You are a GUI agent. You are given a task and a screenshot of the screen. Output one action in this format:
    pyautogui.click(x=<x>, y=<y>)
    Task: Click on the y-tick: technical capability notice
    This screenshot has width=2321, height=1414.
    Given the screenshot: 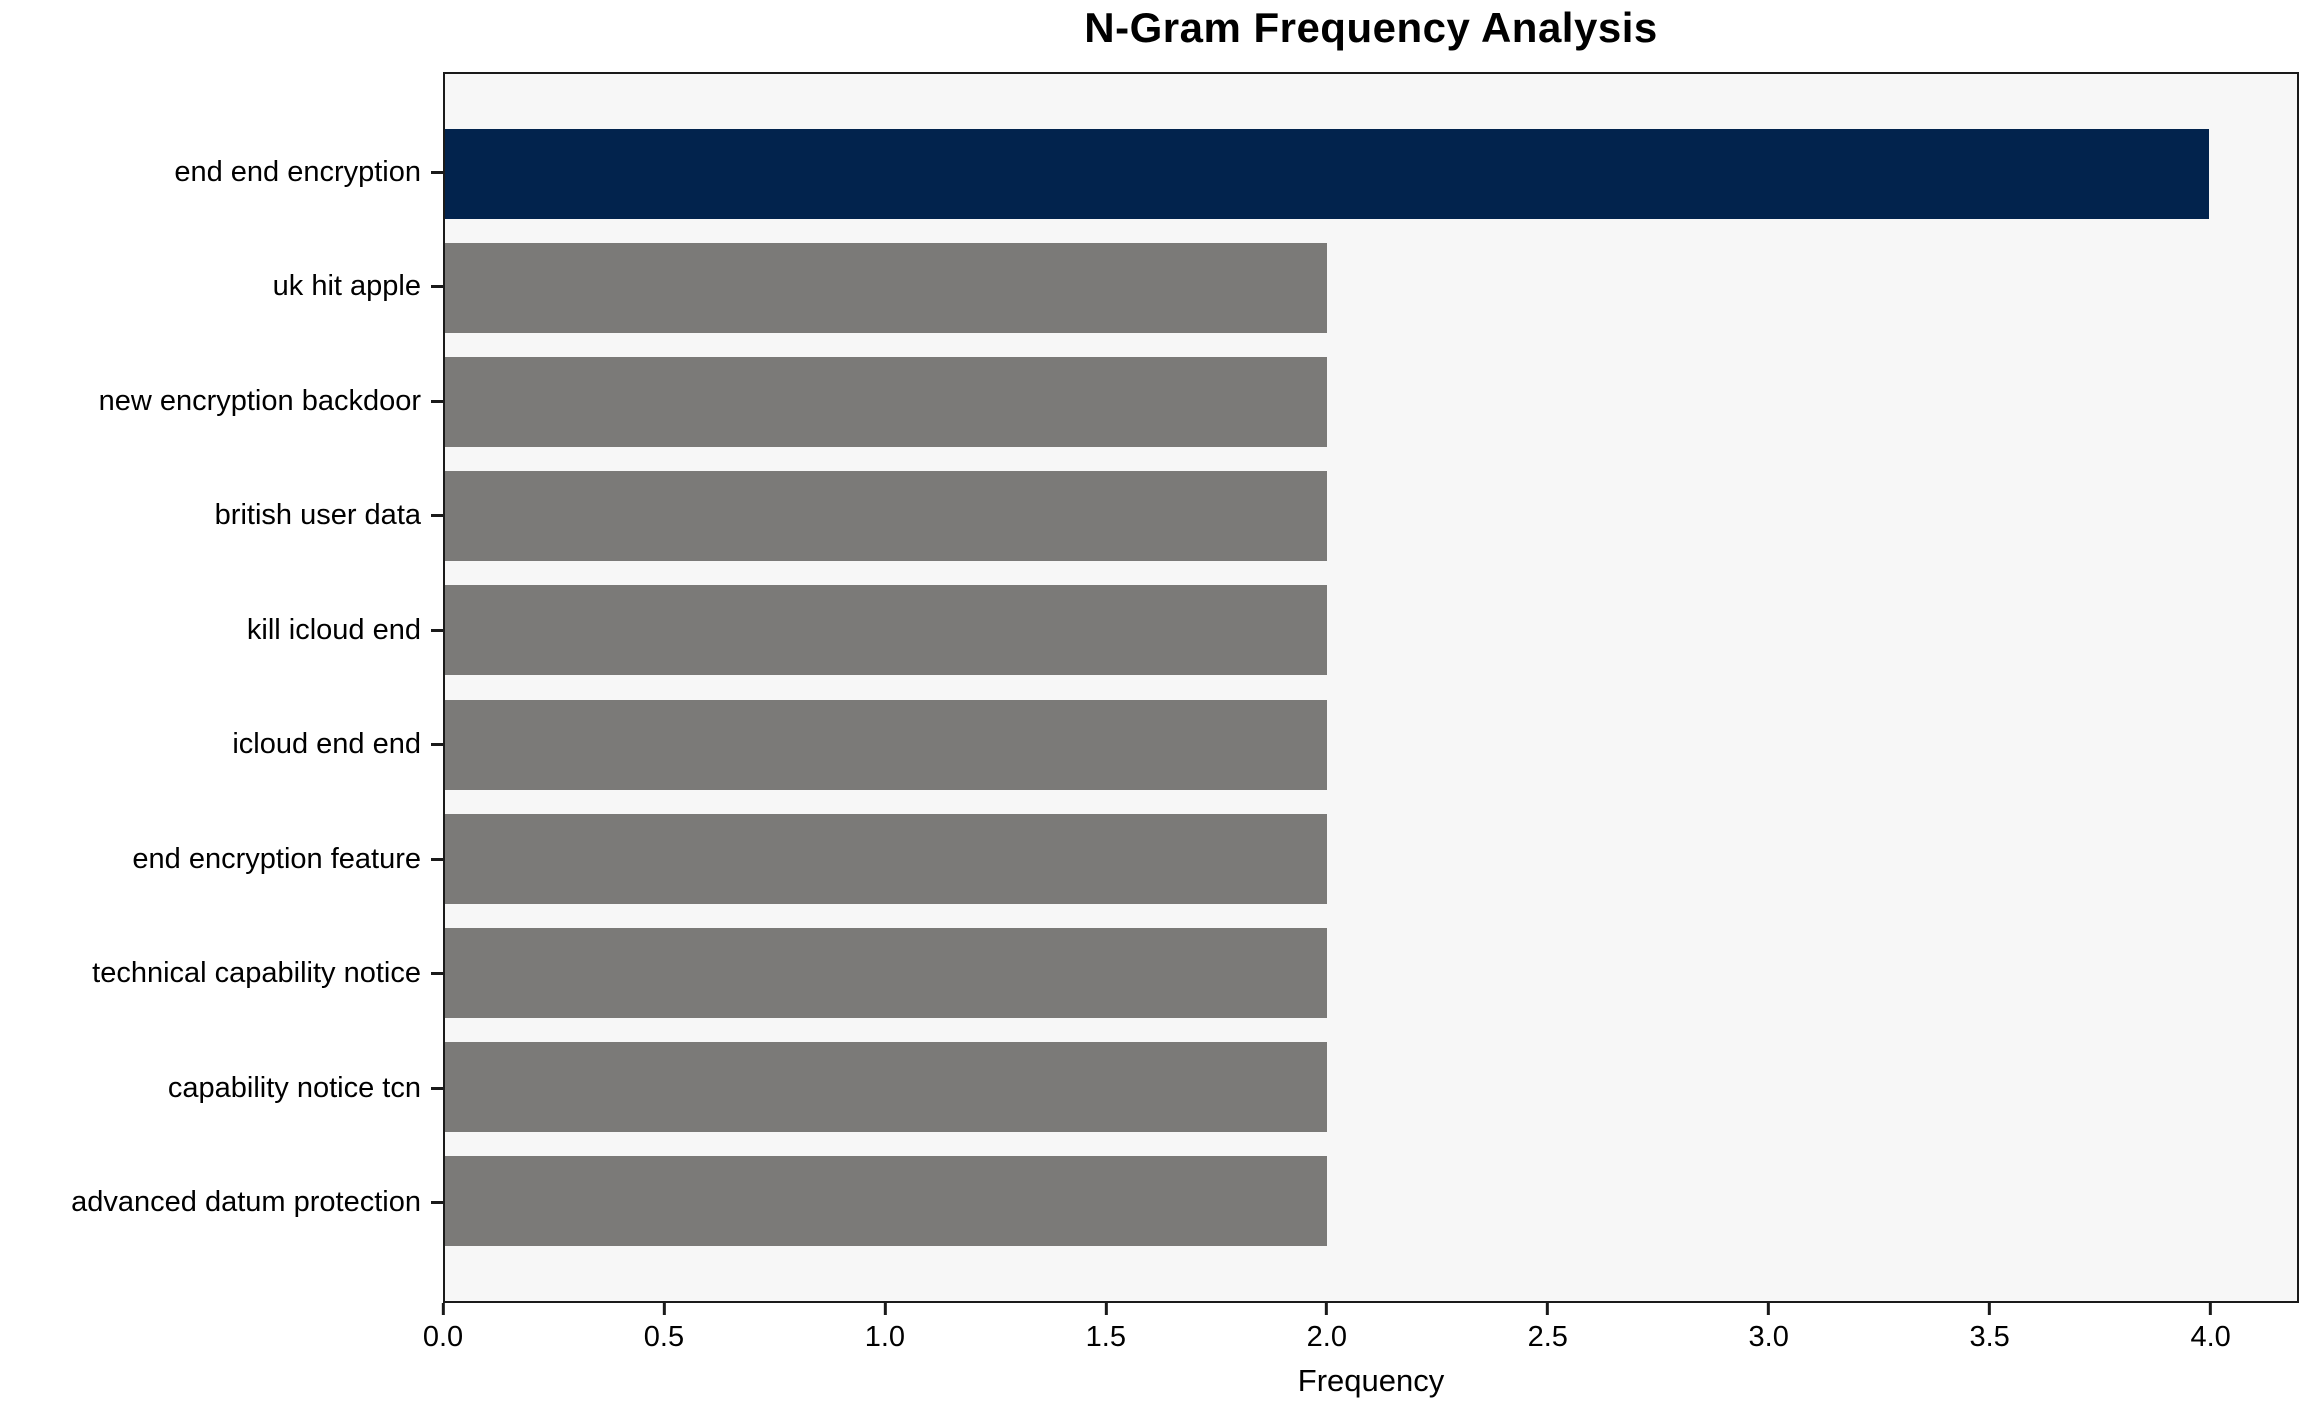 What is the action you would take?
    pyautogui.click(x=221, y=974)
    